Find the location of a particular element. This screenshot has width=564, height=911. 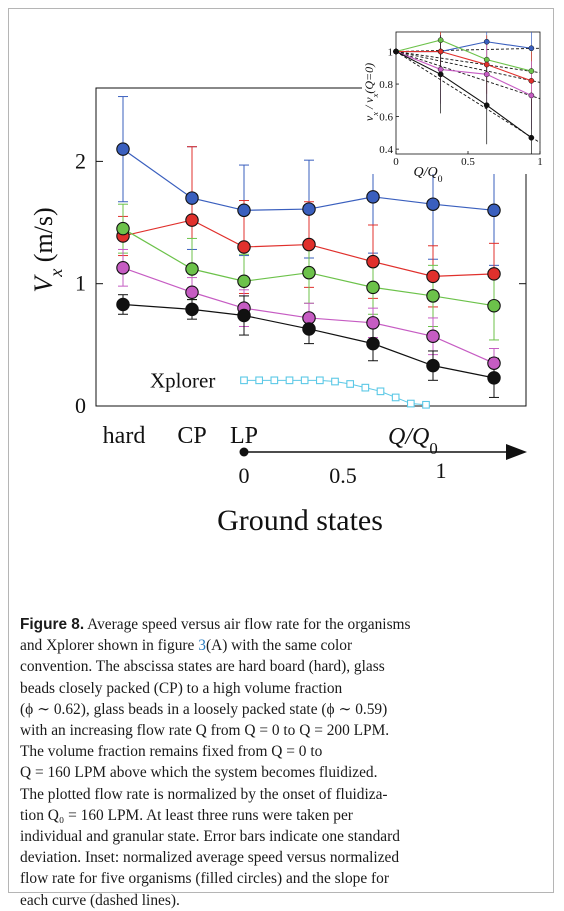

ground-state-categories: hard CP LP is located at coordinates (180, 436).